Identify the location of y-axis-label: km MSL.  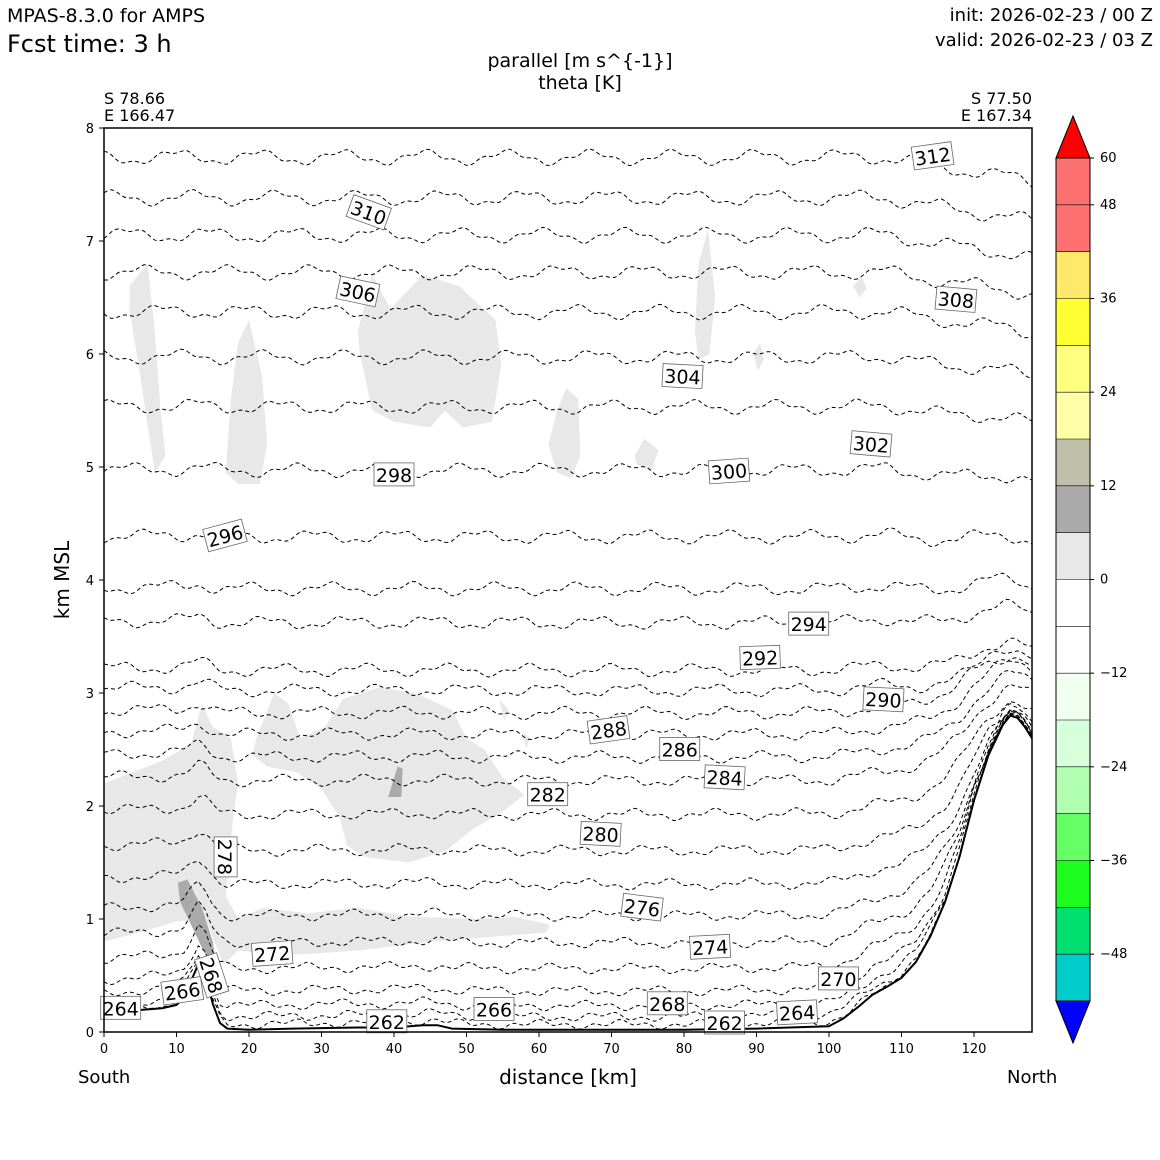
(62, 579).